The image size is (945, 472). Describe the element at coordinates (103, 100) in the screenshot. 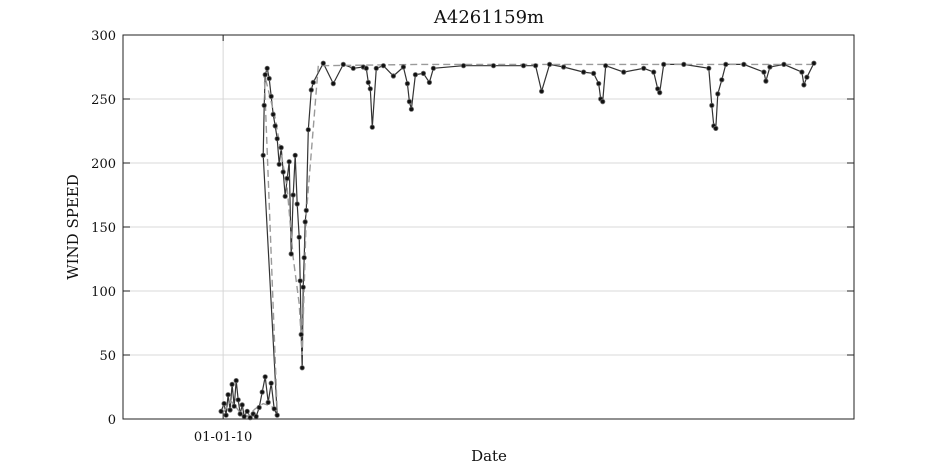

I see `y-tick-label: 250` at that location.